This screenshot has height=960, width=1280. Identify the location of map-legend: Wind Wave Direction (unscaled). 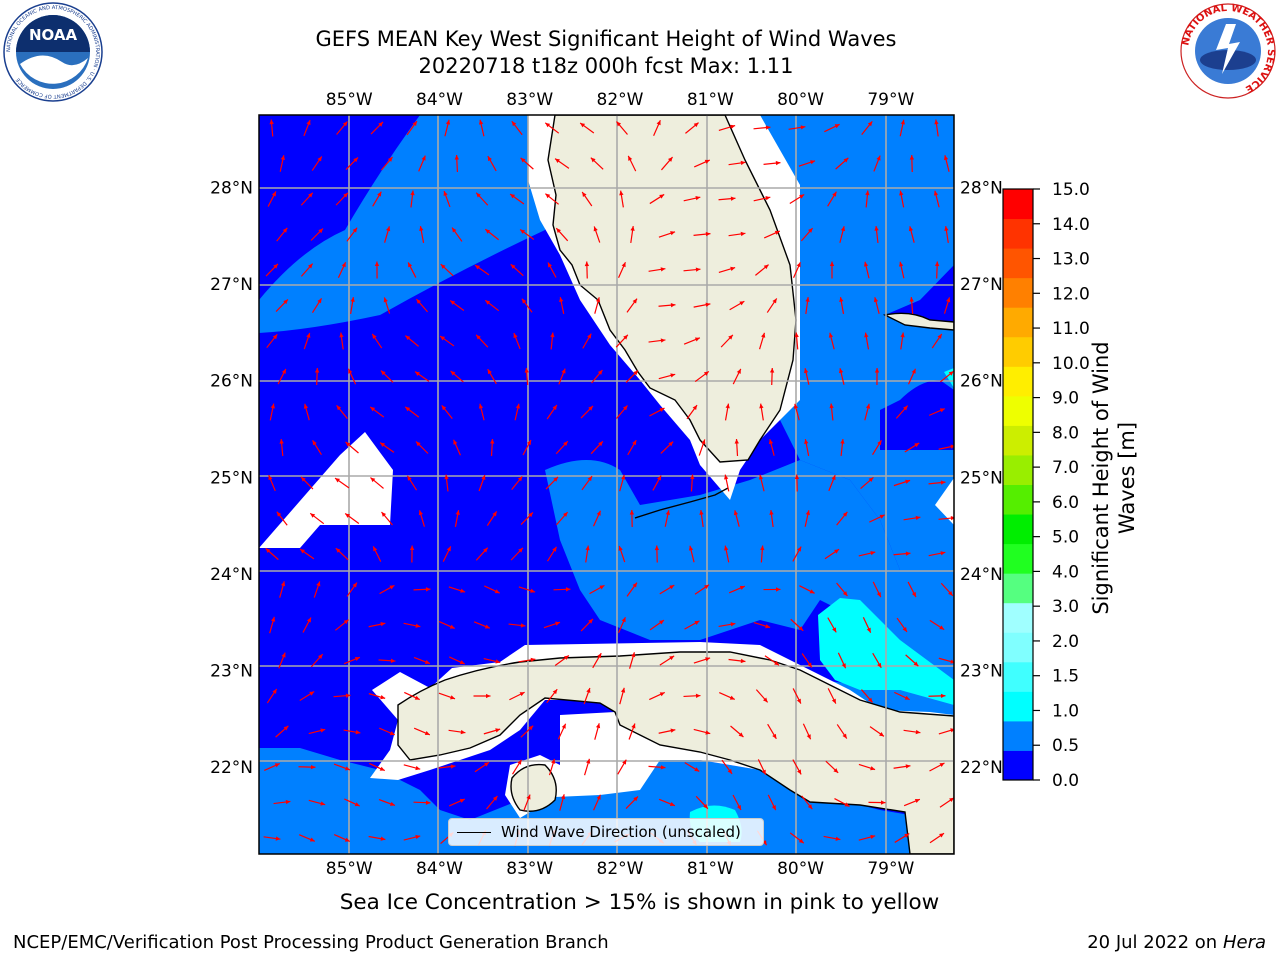
(606, 832).